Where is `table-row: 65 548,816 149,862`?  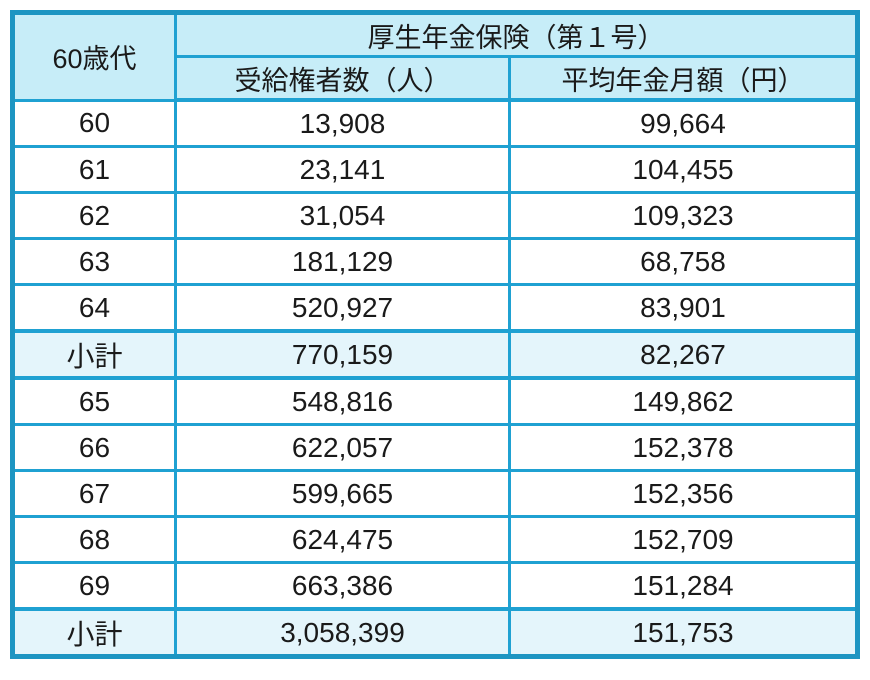 table-row: 65 548,816 149,862 is located at coordinates (435, 401).